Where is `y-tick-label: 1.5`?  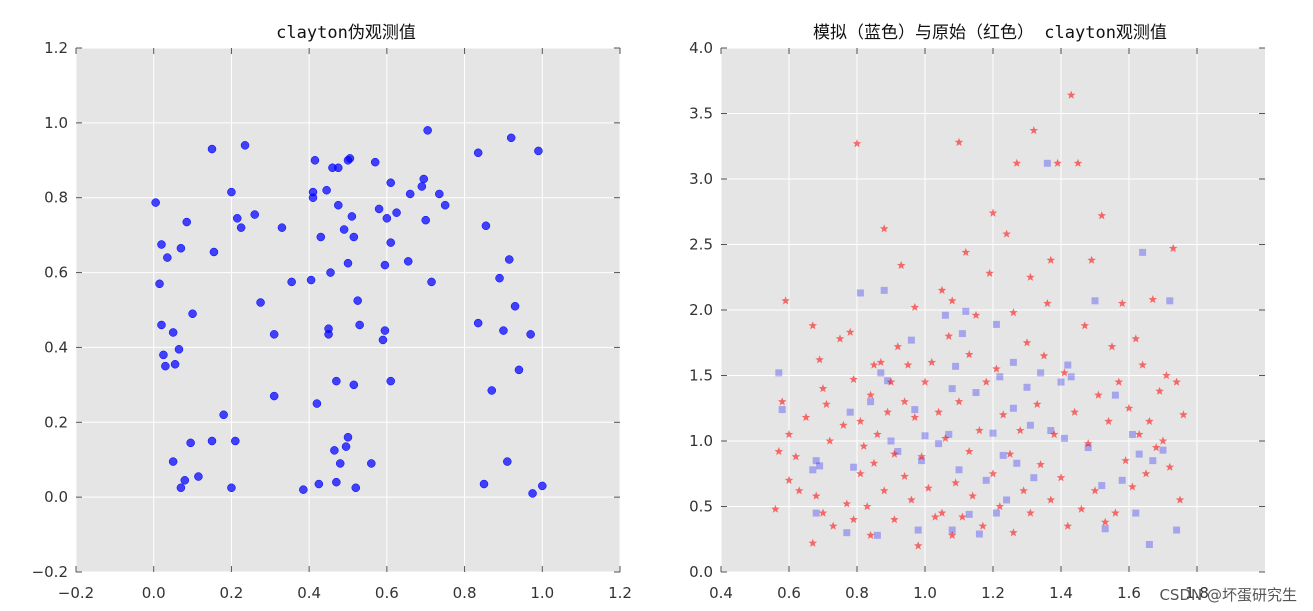 y-tick-label: 1.5 is located at coordinates (701, 376).